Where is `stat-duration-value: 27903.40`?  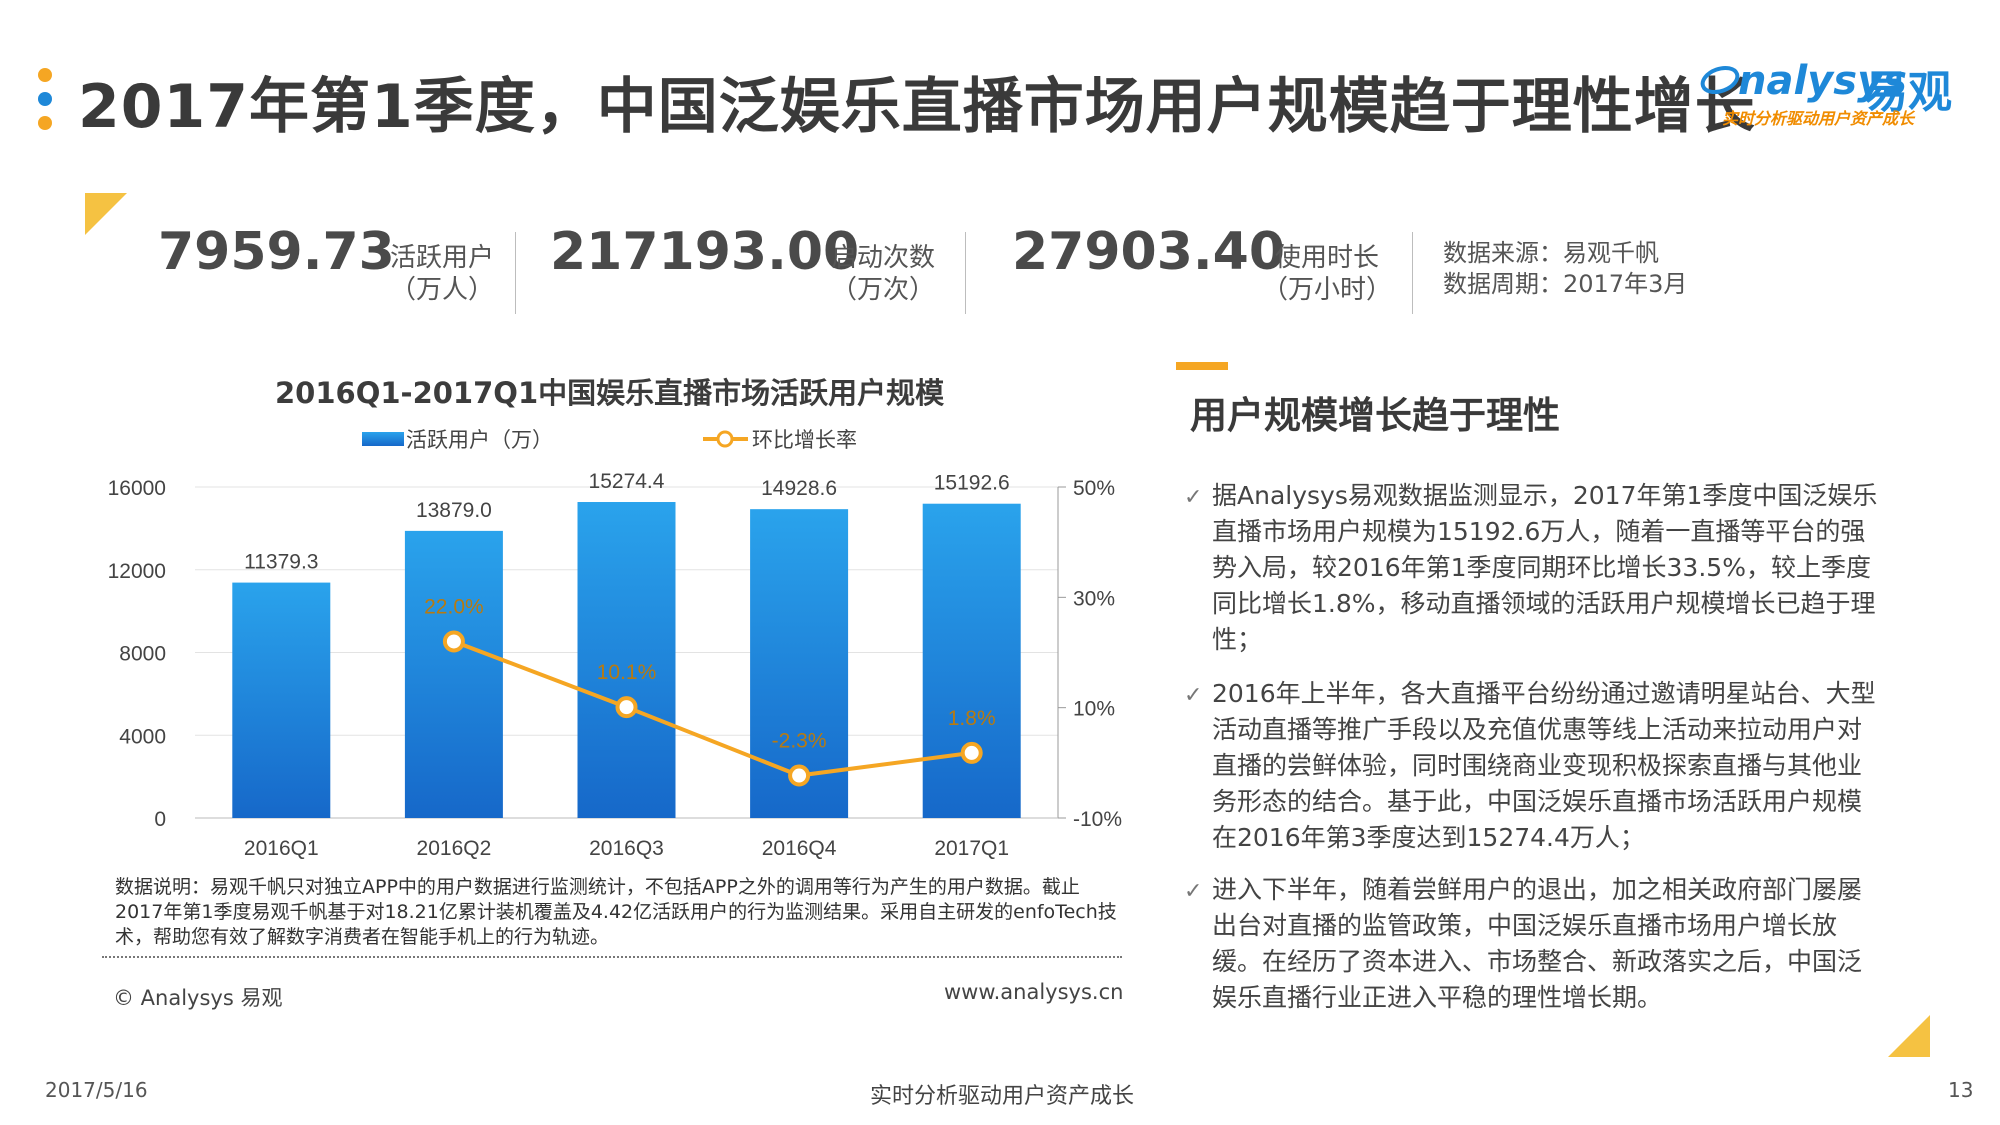
stat-duration-value: 27903.40 is located at coordinates (1149, 252).